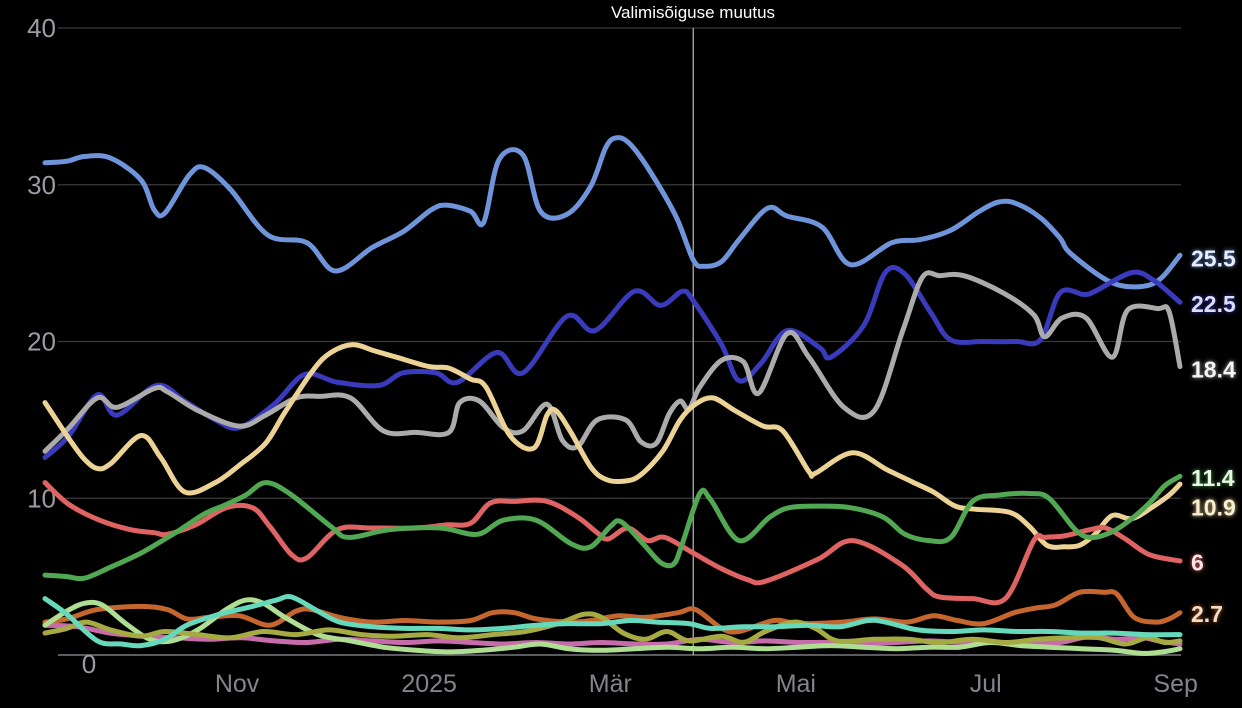 The width and height of the screenshot is (1242, 708). I want to click on series-value-label-gray: 18.4, so click(1213, 370).